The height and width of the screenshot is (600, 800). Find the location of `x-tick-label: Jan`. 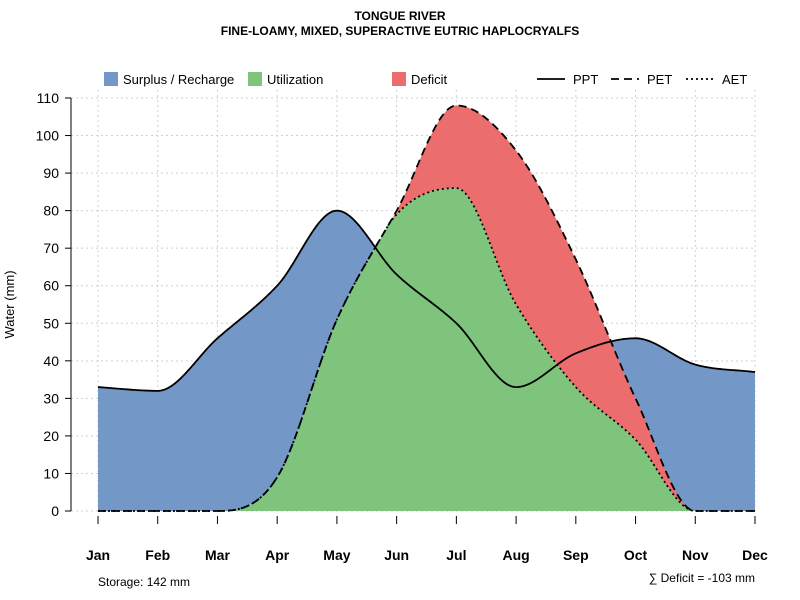

x-tick-label: Jan is located at coordinates (98, 555).